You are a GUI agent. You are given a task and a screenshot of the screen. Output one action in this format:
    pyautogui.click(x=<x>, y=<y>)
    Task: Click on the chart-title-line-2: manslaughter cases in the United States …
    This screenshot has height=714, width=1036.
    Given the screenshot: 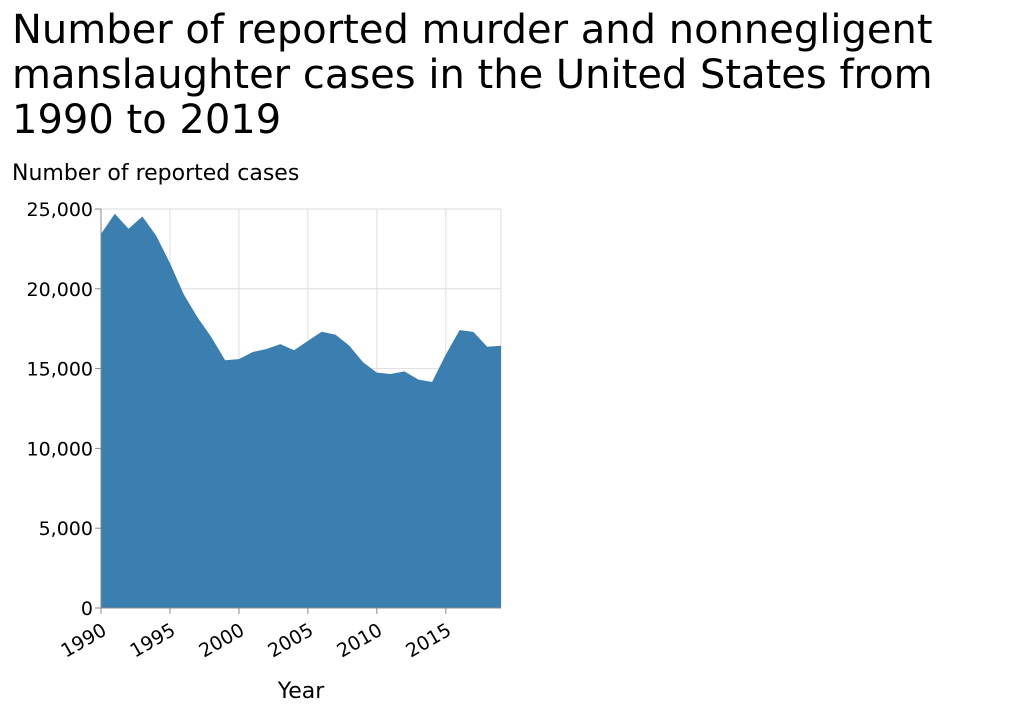 What is the action you would take?
    pyautogui.click(x=472, y=75)
    